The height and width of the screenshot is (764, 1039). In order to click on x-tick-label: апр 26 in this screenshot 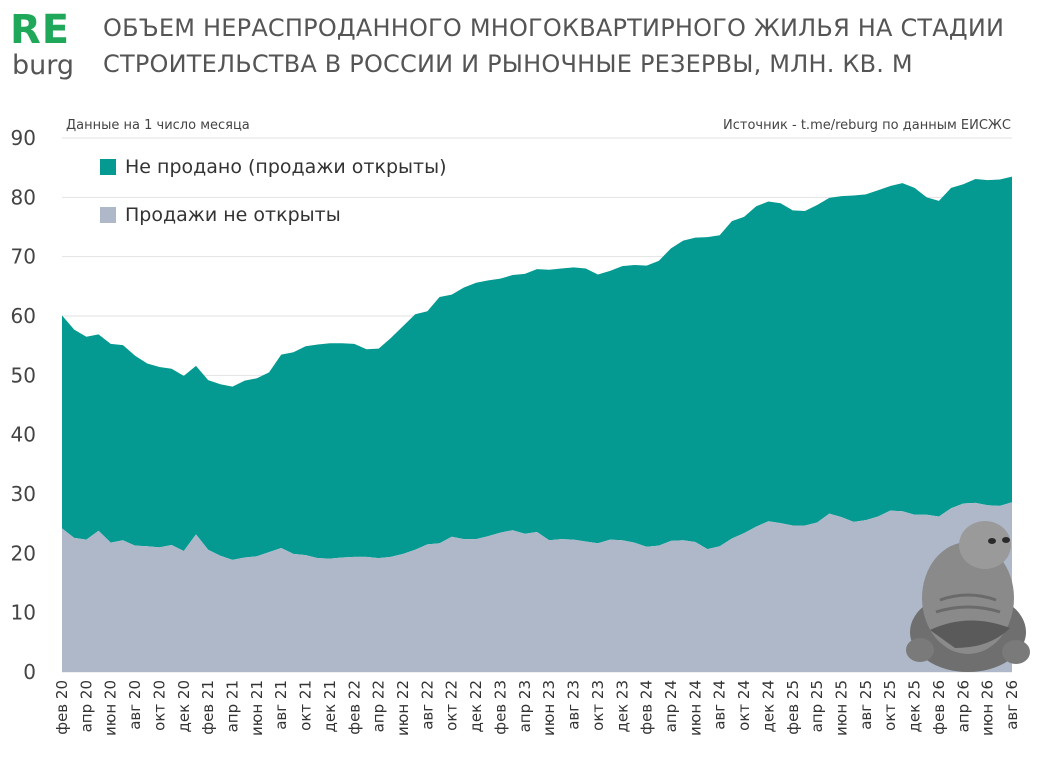, I will do `click(963, 706)`.